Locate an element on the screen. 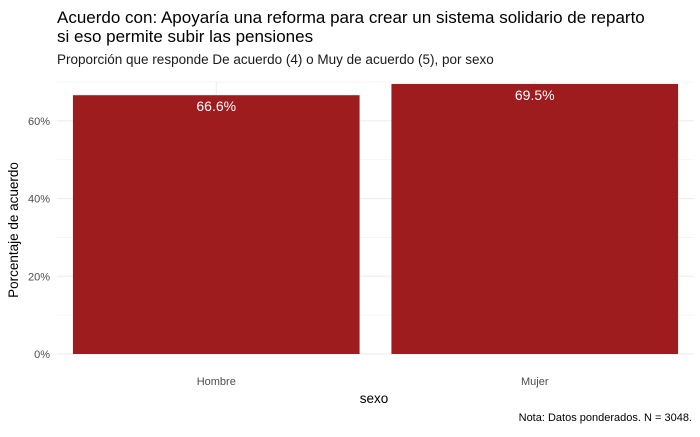 The width and height of the screenshot is (700, 437). chart-title-line-2: si eso permite subir las pensiones is located at coordinates (185, 36).